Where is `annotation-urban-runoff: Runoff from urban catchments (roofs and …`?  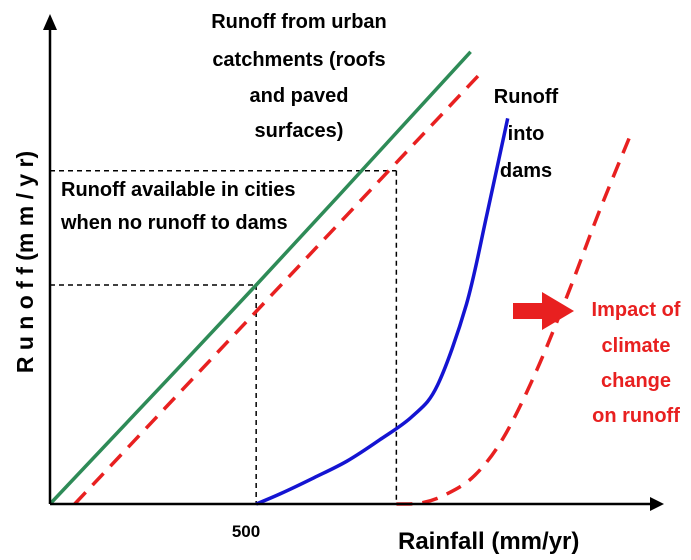 annotation-urban-runoff: Runoff from urban catchments (roofs and … is located at coordinates (299, 76).